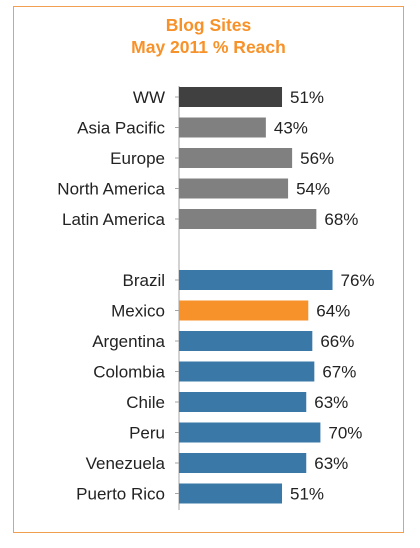 This screenshot has width=420, height=548. Describe the element at coordinates (129, 372) in the screenshot. I see `category-label: Colombia` at that location.